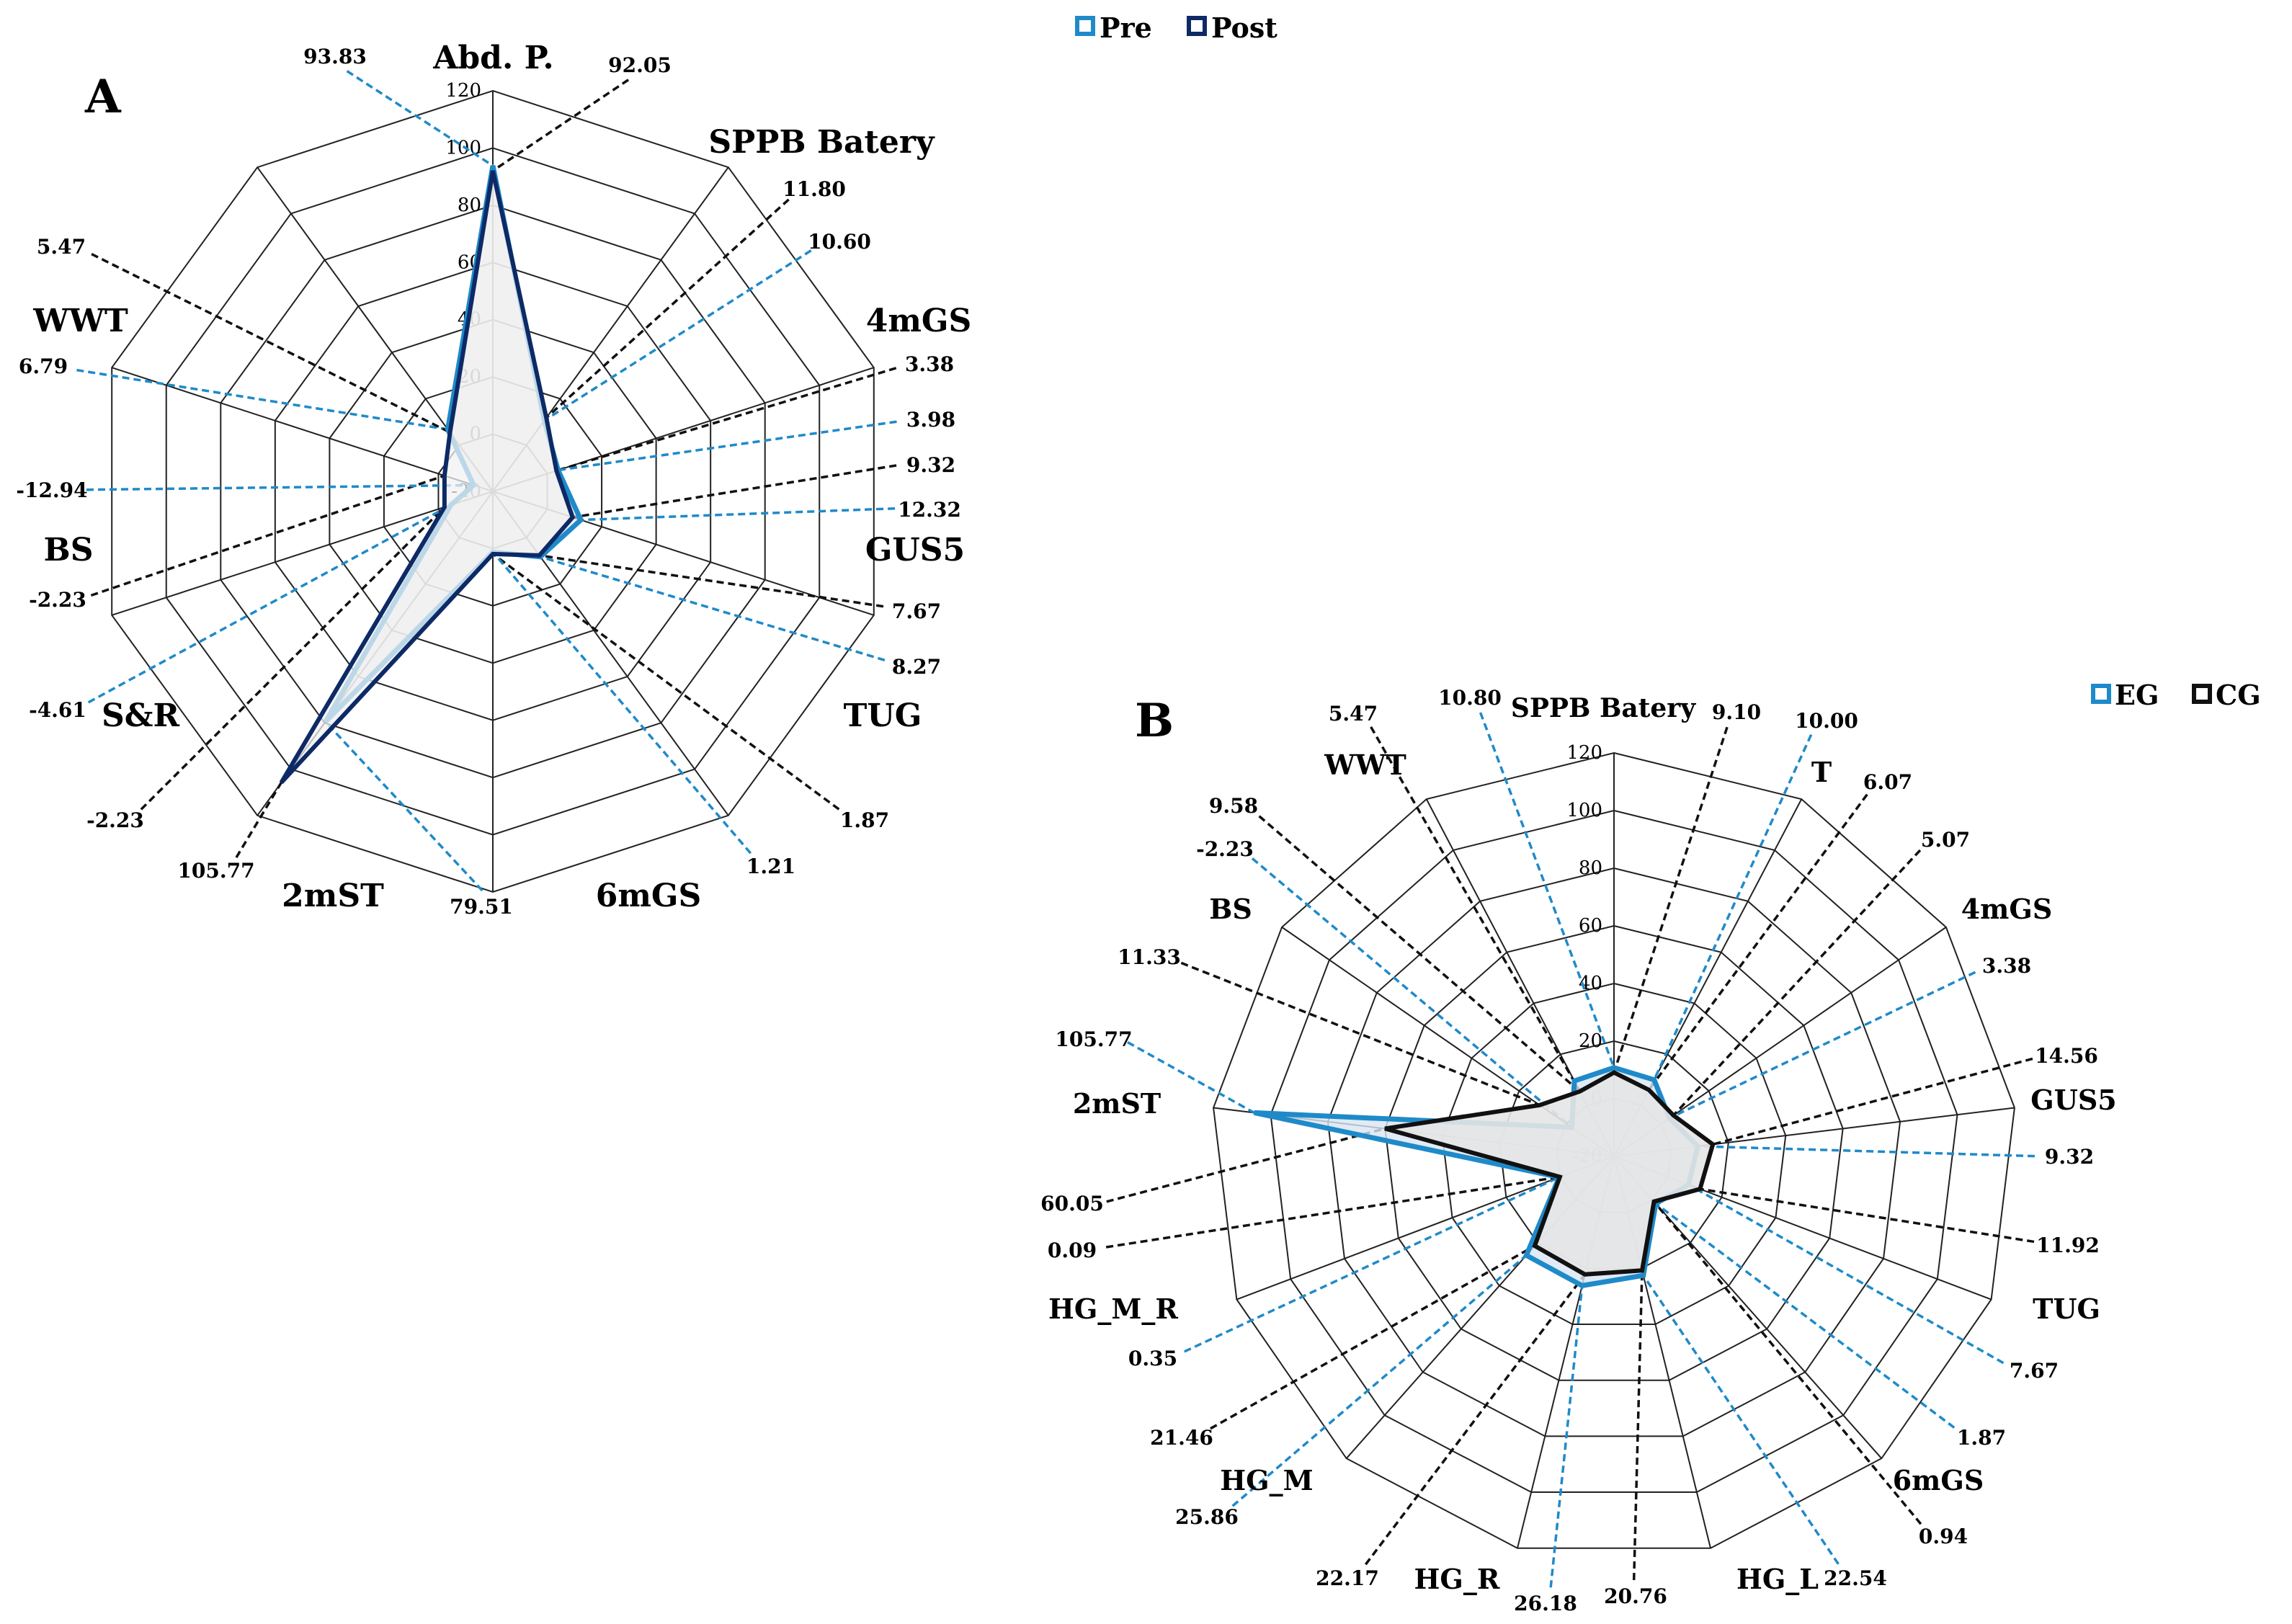 The width and height of the screenshot is (2292, 1624). What do you see at coordinates (1347, 1578) in the screenshot?
I see `value-label: 22.17` at bounding box center [1347, 1578].